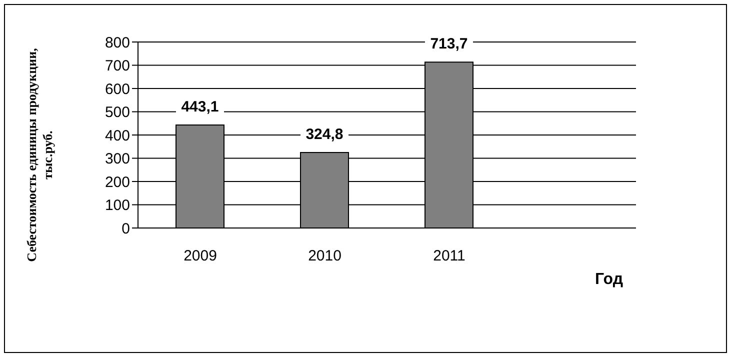 The height and width of the screenshot is (361, 733). Describe the element at coordinates (200, 256) in the screenshot. I see `x-tick-label: 2009` at that location.